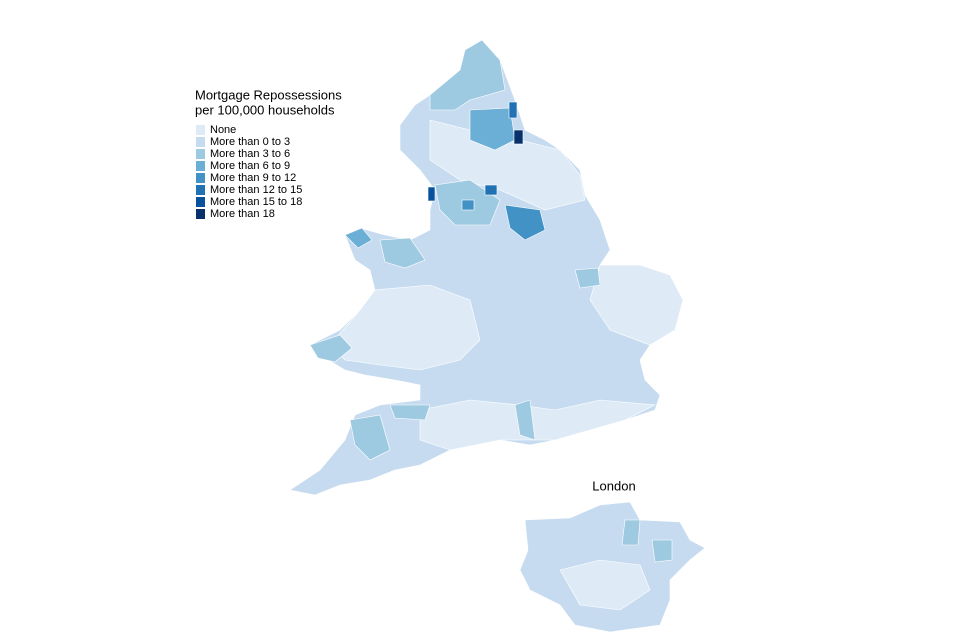  What do you see at coordinates (265, 109) in the screenshot?
I see `legend-title: per 100,000 households` at bounding box center [265, 109].